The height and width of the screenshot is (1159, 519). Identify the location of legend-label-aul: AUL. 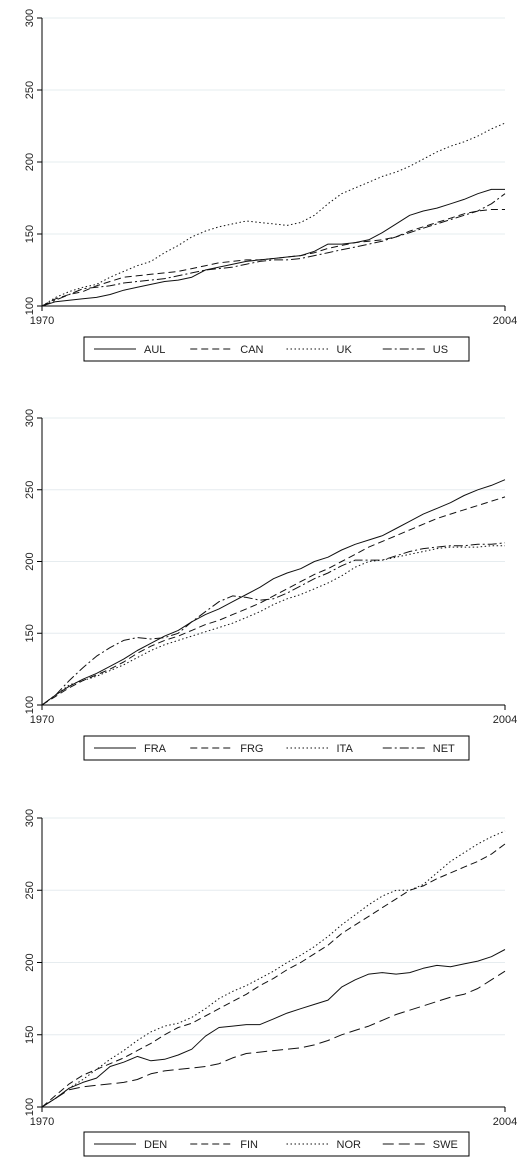
(154, 350).